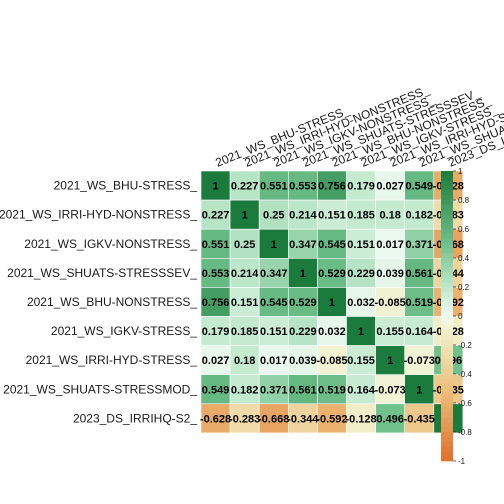 The height and width of the screenshot is (504, 504). I want to click on row-label: 2021_WS_BHU-STRESS_, so click(126, 186).